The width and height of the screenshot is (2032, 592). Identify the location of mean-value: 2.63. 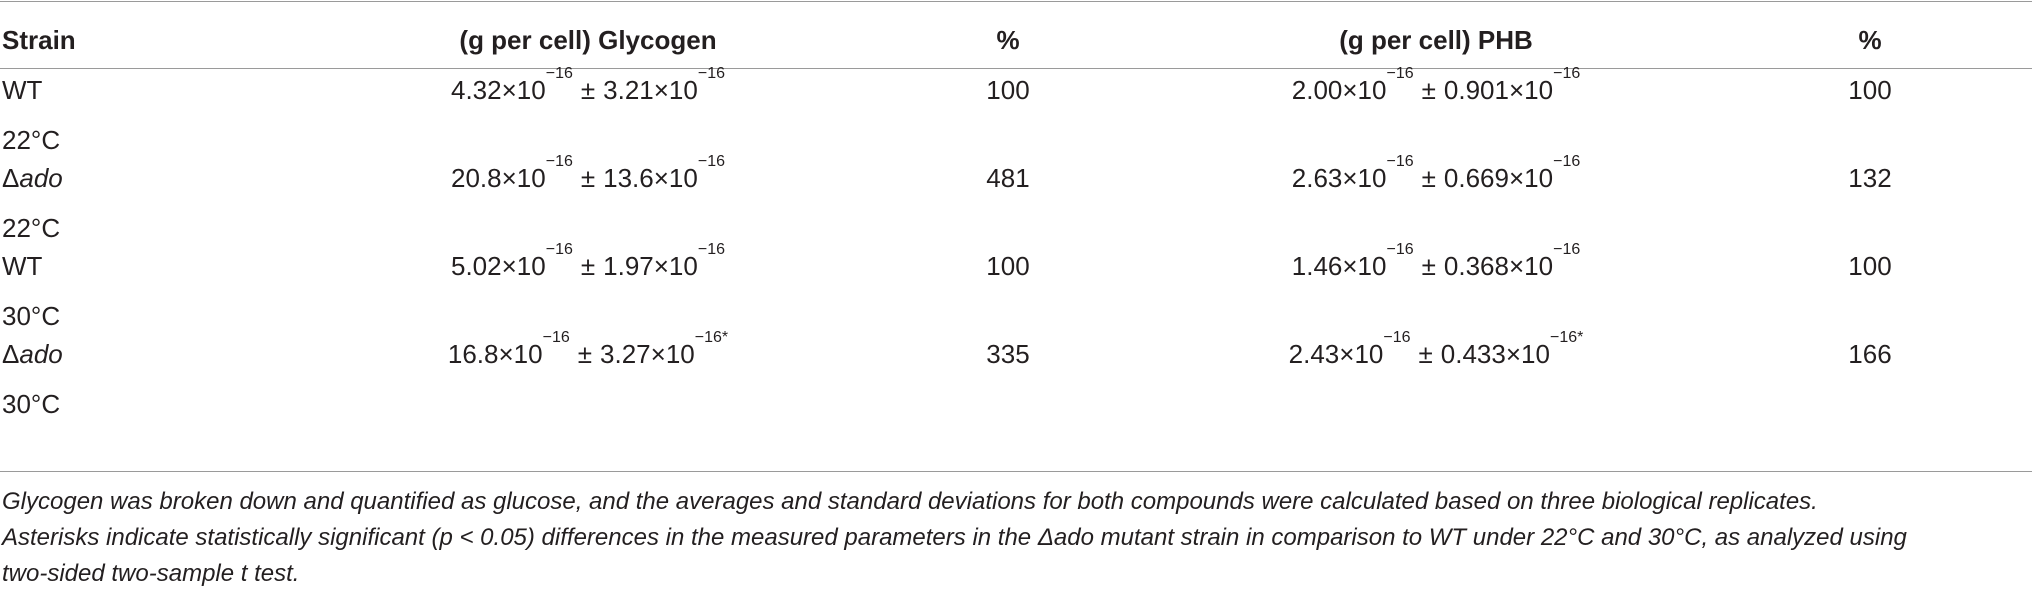
(1317, 178).